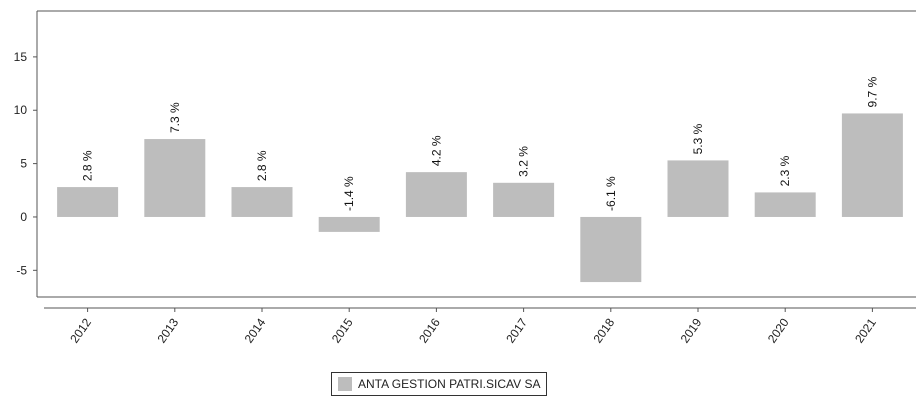 The width and height of the screenshot is (917, 398). What do you see at coordinates (345, 384) in the screenshot?
I see `legend-swatch` at bounding box center [345, 384].